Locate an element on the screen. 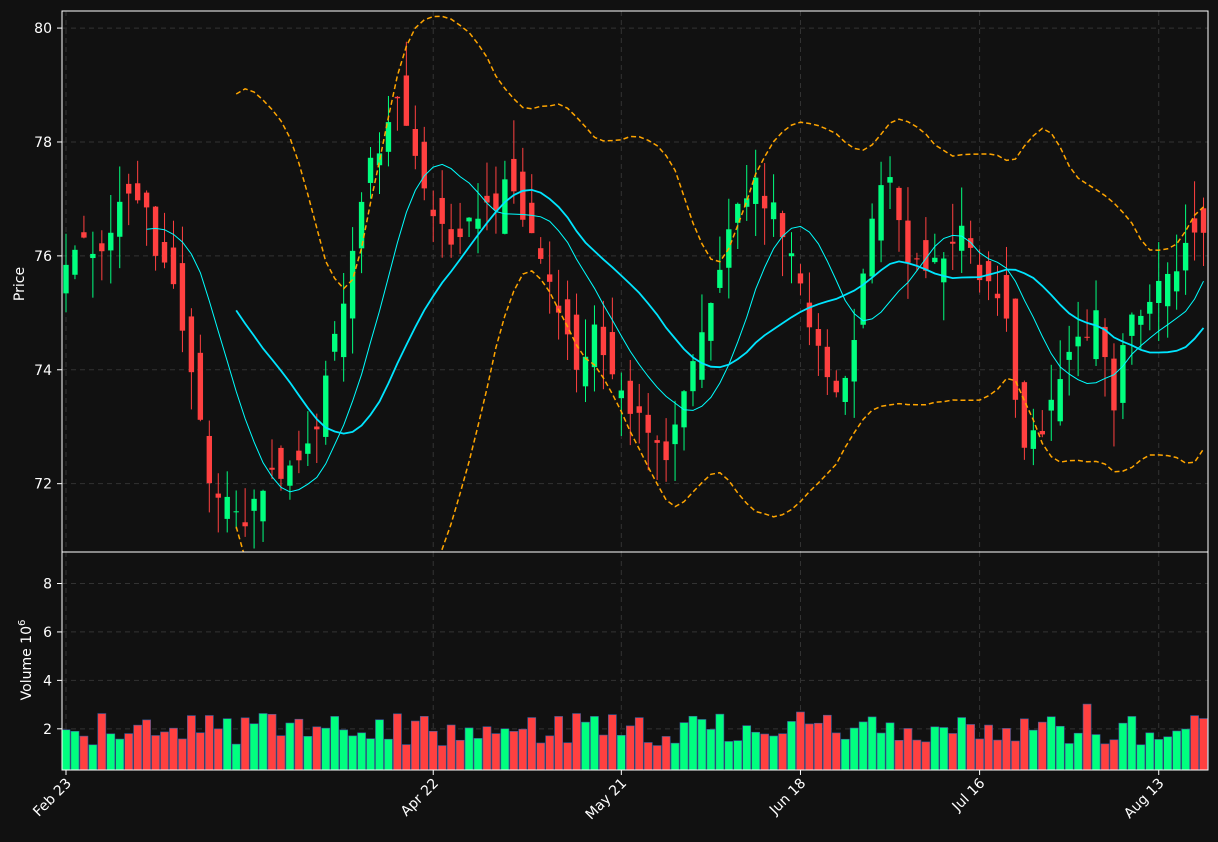 This screenshot has height=842, width=1218. volume-tick-label: 2 is located at coordinates (47, 730).